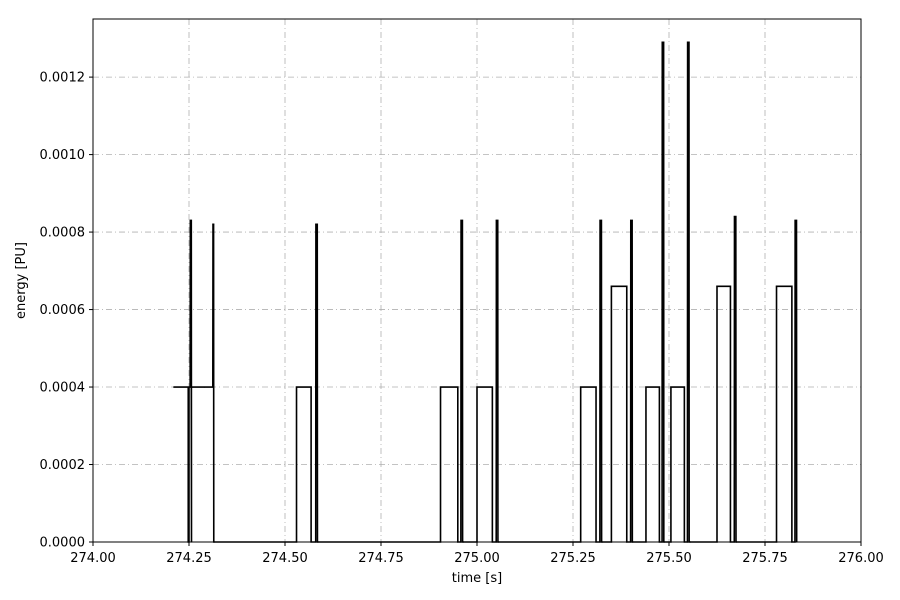  I want to click on y-tick-label: 0.0004, so click(63, 388).